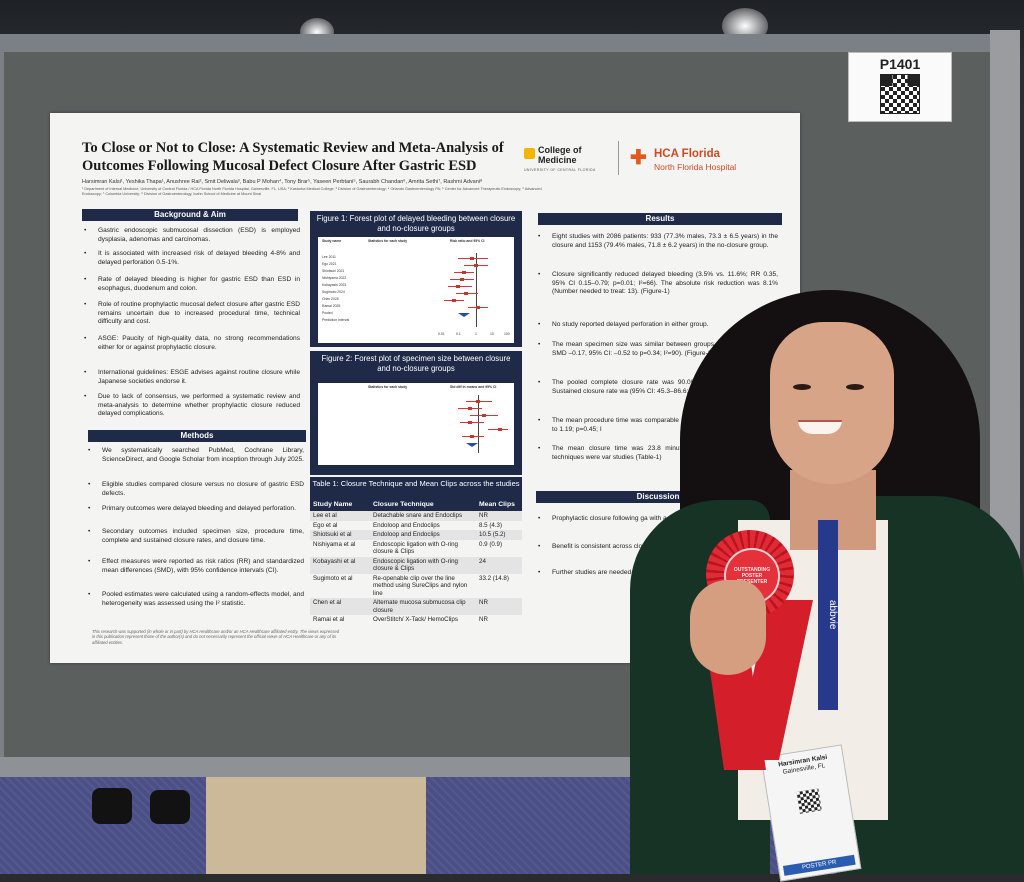 Image resolution: width=1024 pixels, height=882 pixels. I want to click on table-header-cell: Mean Clips, so click(499, 504).